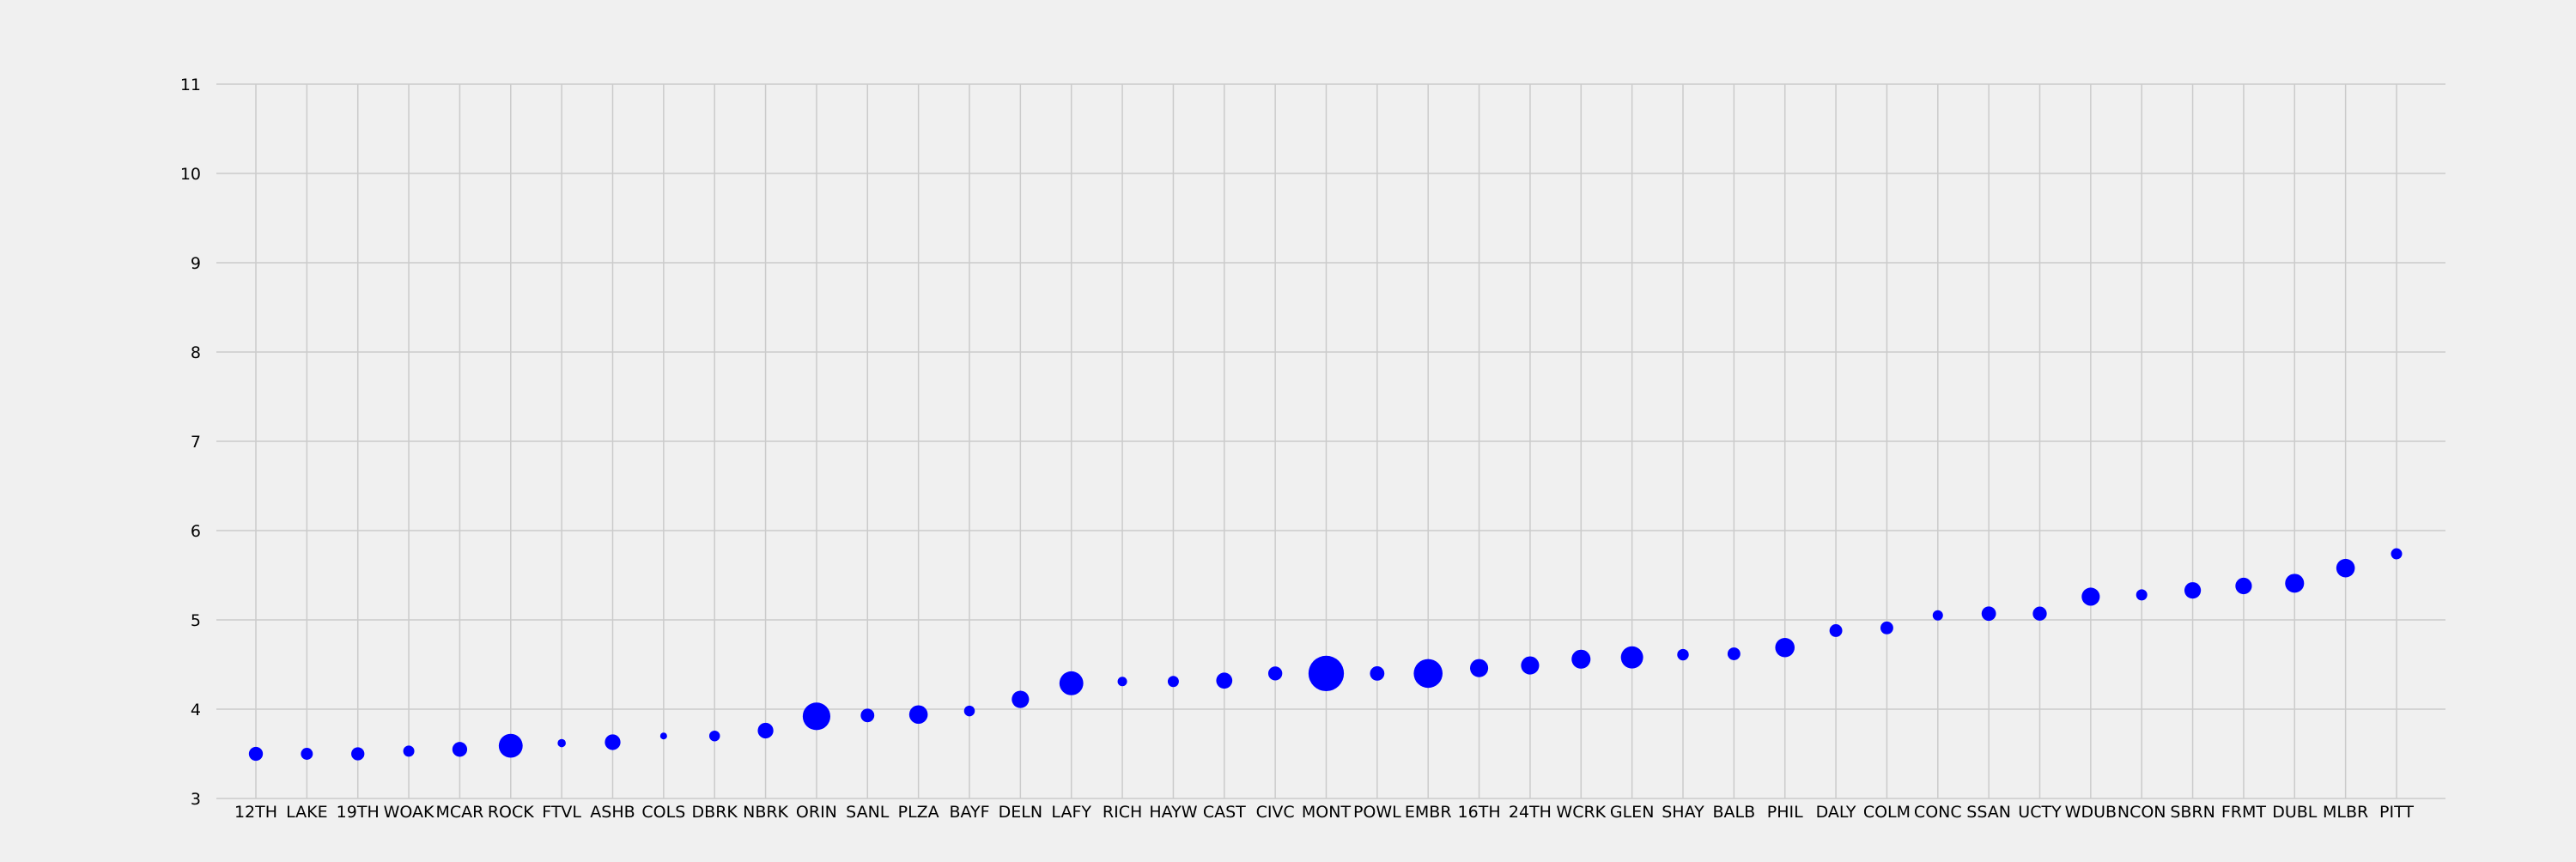  Describe the element at coordinates (868, 812) in the screenshot. I see `x-tick-label: SANL` at that location.